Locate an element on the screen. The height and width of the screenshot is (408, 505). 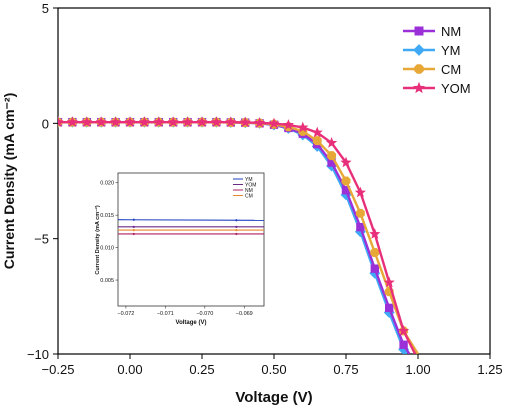
inset-legend-item-ym: YM is located at coordinates (243, 180).